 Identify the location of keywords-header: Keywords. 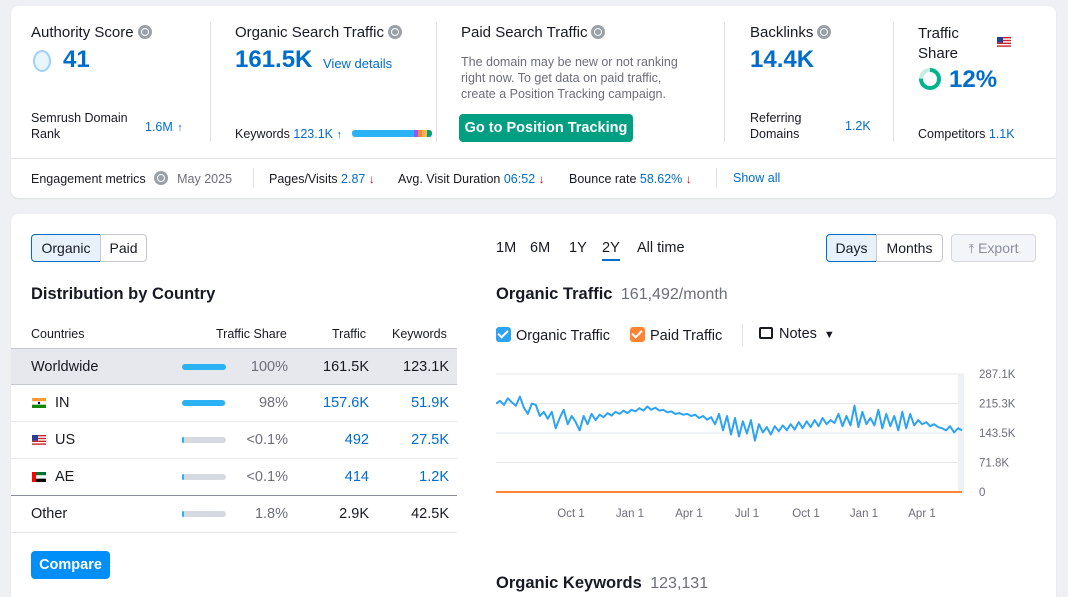
(419, 334).